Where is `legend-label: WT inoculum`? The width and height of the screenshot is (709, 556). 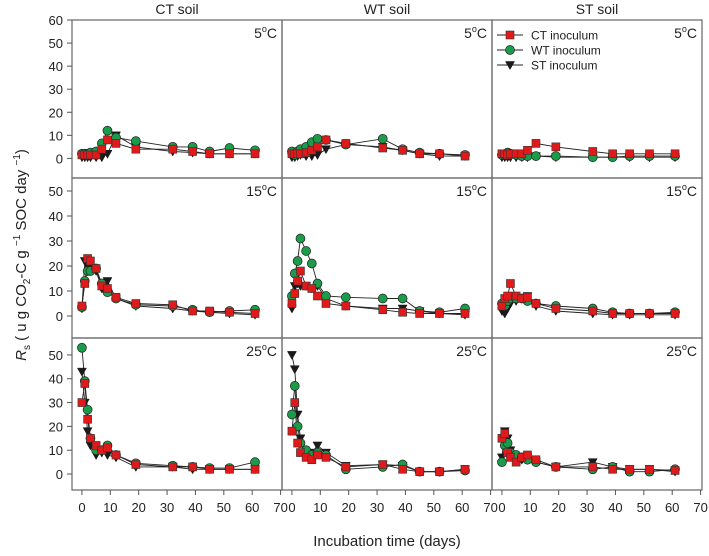 legend-label: WT inoculum is located at coordinates (566, 51).